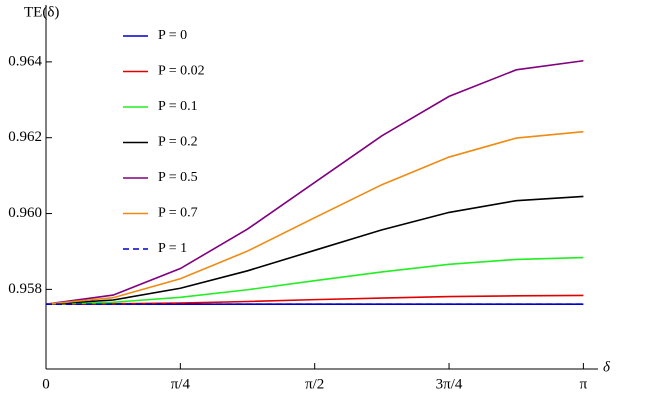 The image size is (652, 404). What do you see at coordinates (25, 213) in the screenshot?
I see `y-tick-label: 0.960` at bounding box center [25, 213].